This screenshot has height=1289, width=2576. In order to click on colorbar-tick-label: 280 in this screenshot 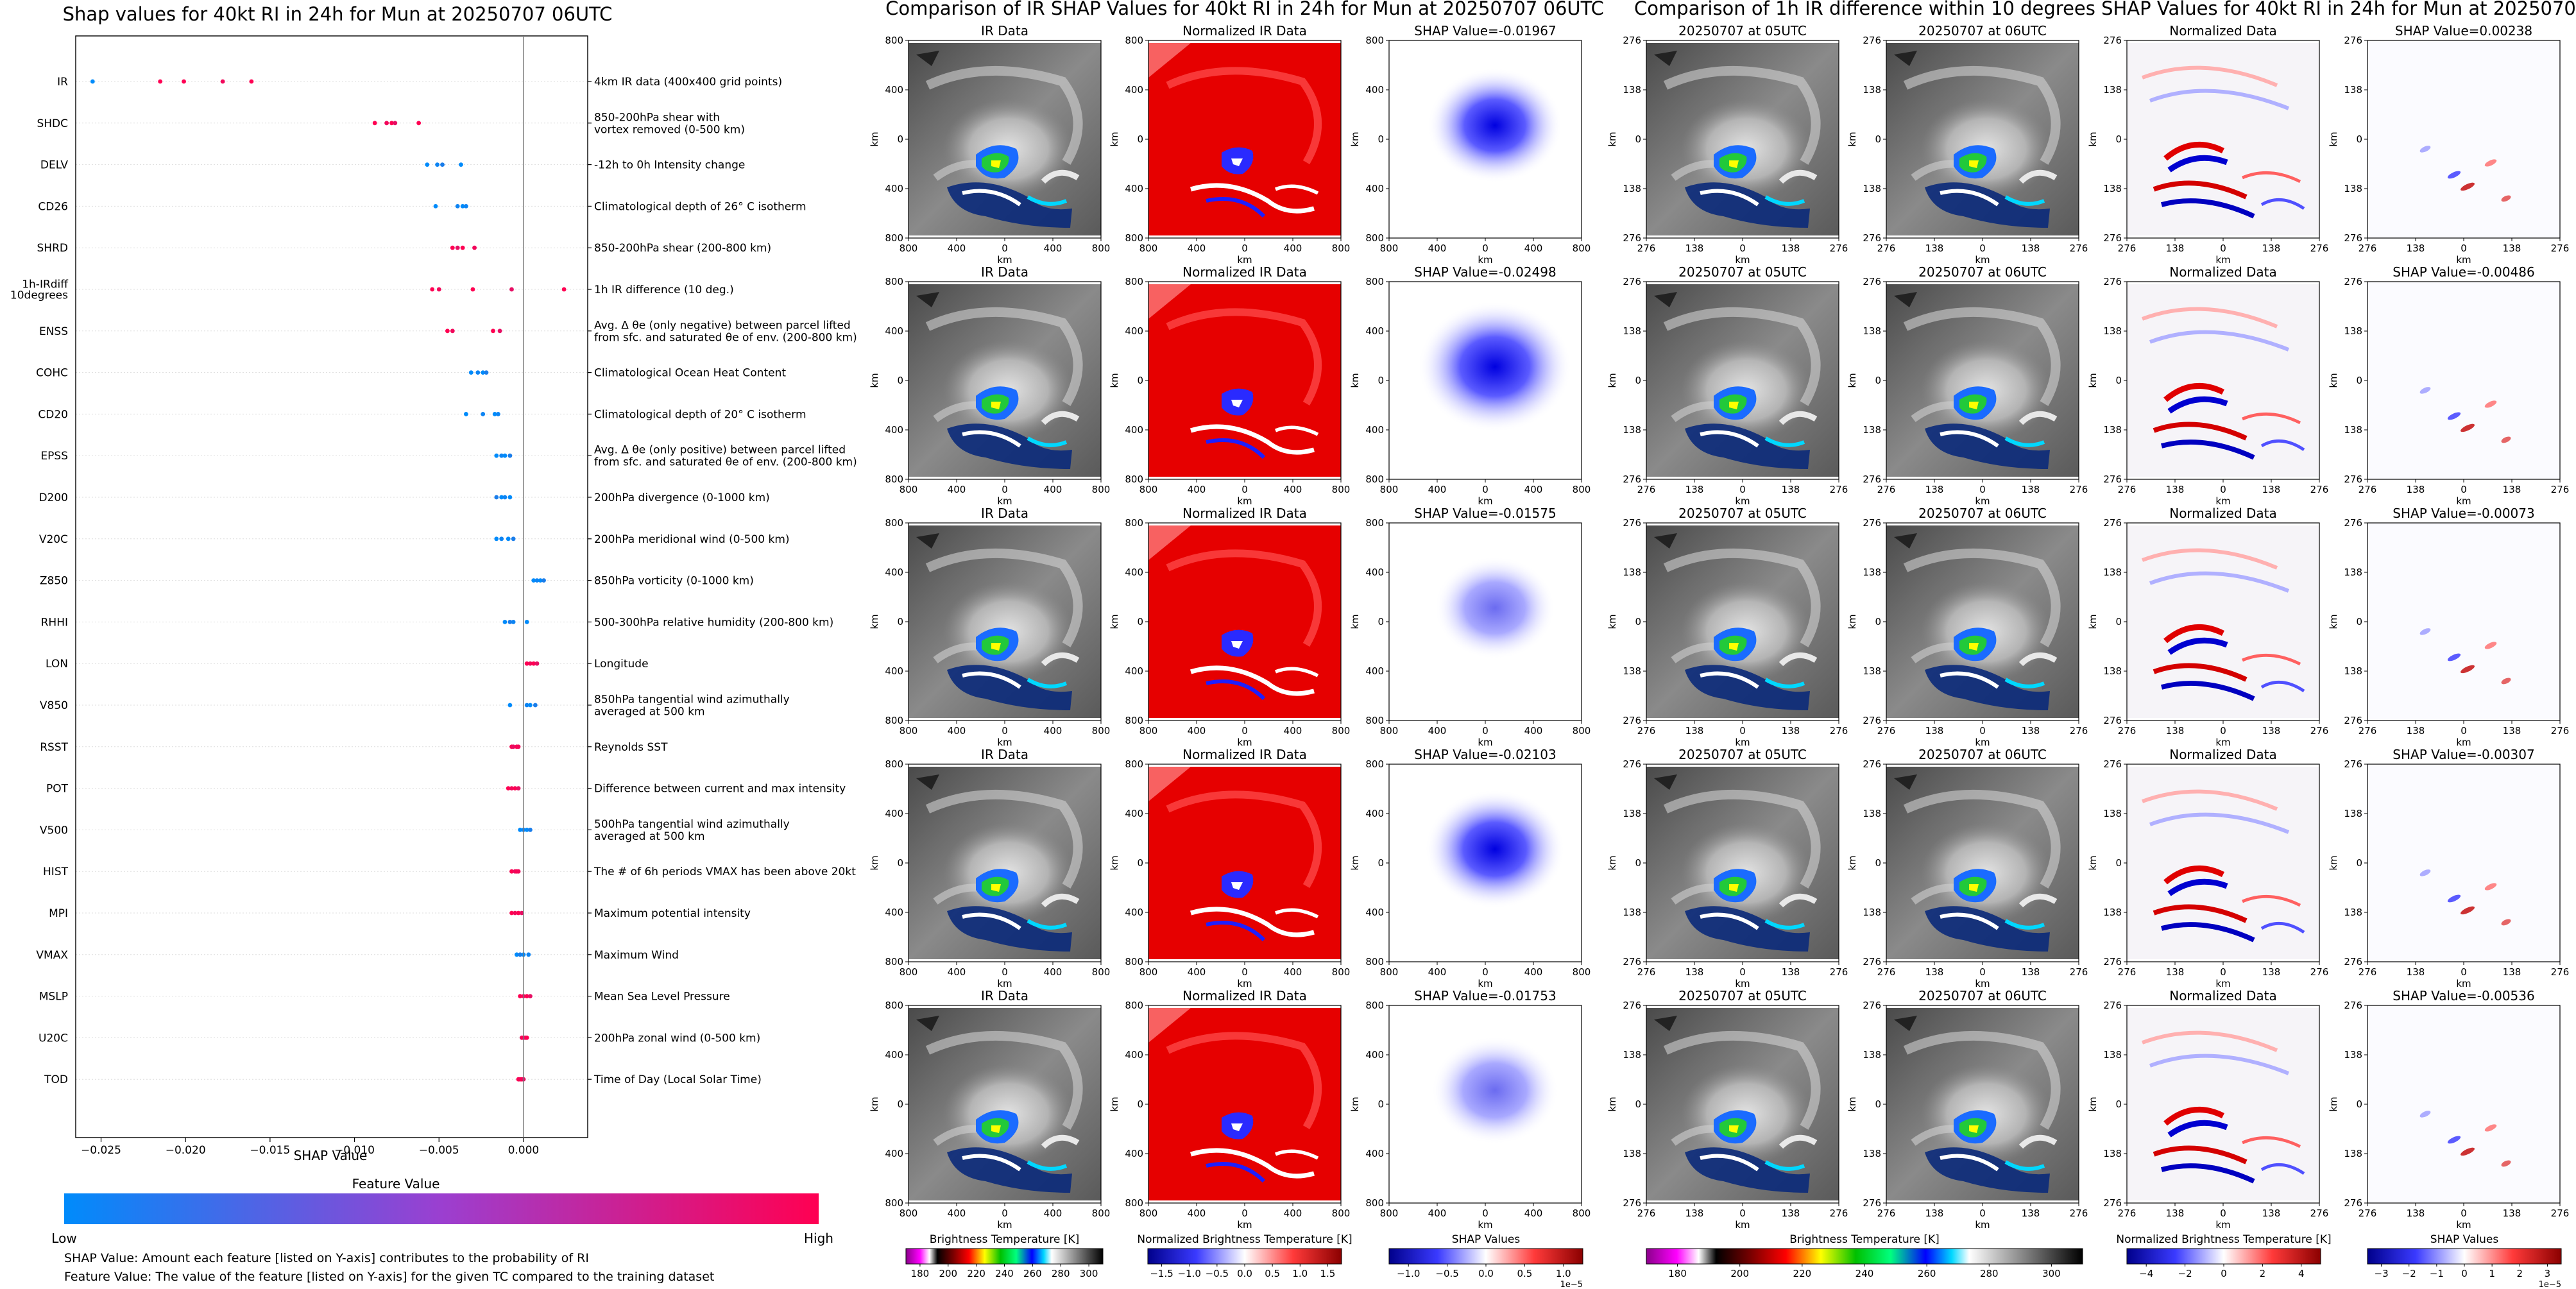, I will do `click(1989, 1273)`.